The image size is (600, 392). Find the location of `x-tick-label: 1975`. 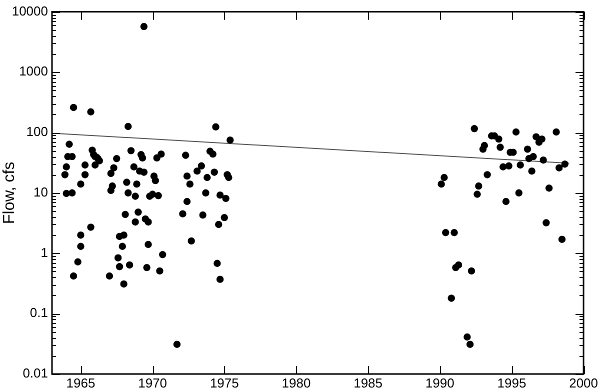

x-tick-label: 1975 is located at coordinates (224, 382).